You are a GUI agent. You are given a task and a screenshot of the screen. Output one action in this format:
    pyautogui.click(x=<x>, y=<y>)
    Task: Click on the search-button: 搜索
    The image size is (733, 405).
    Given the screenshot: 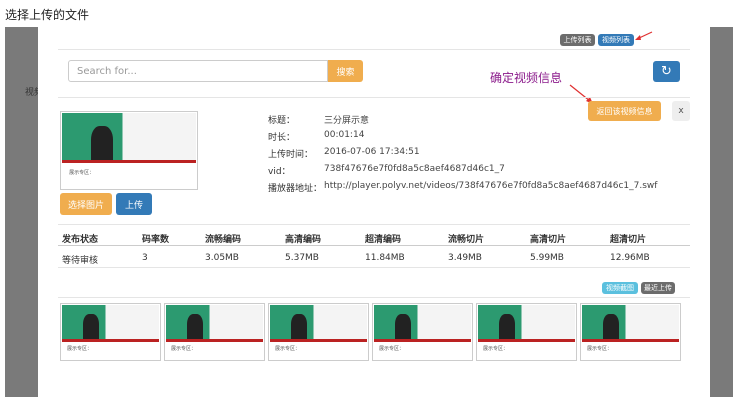 What is the action you would take?
    pyautogui.click(x=345, y=71)
    